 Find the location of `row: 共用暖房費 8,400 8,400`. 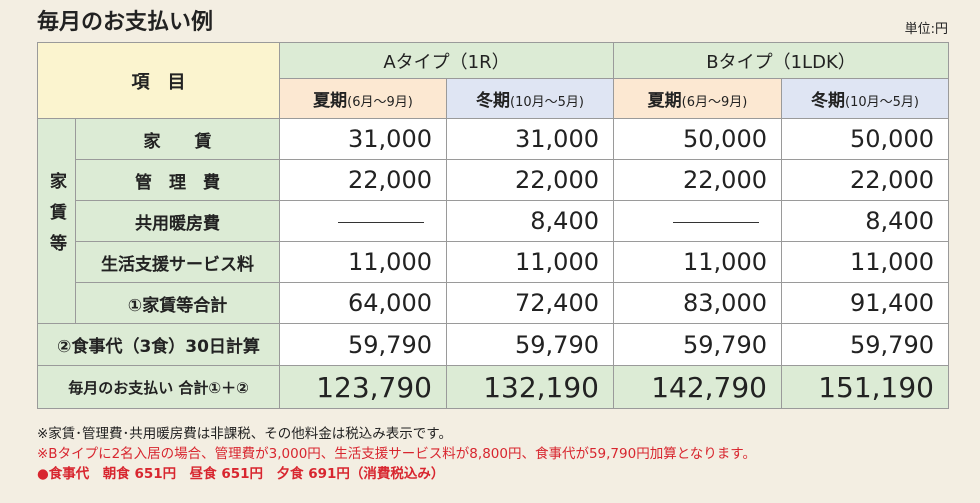

row: 共用暖房費 8,400 8,400 is located at coordinates (493, 221).